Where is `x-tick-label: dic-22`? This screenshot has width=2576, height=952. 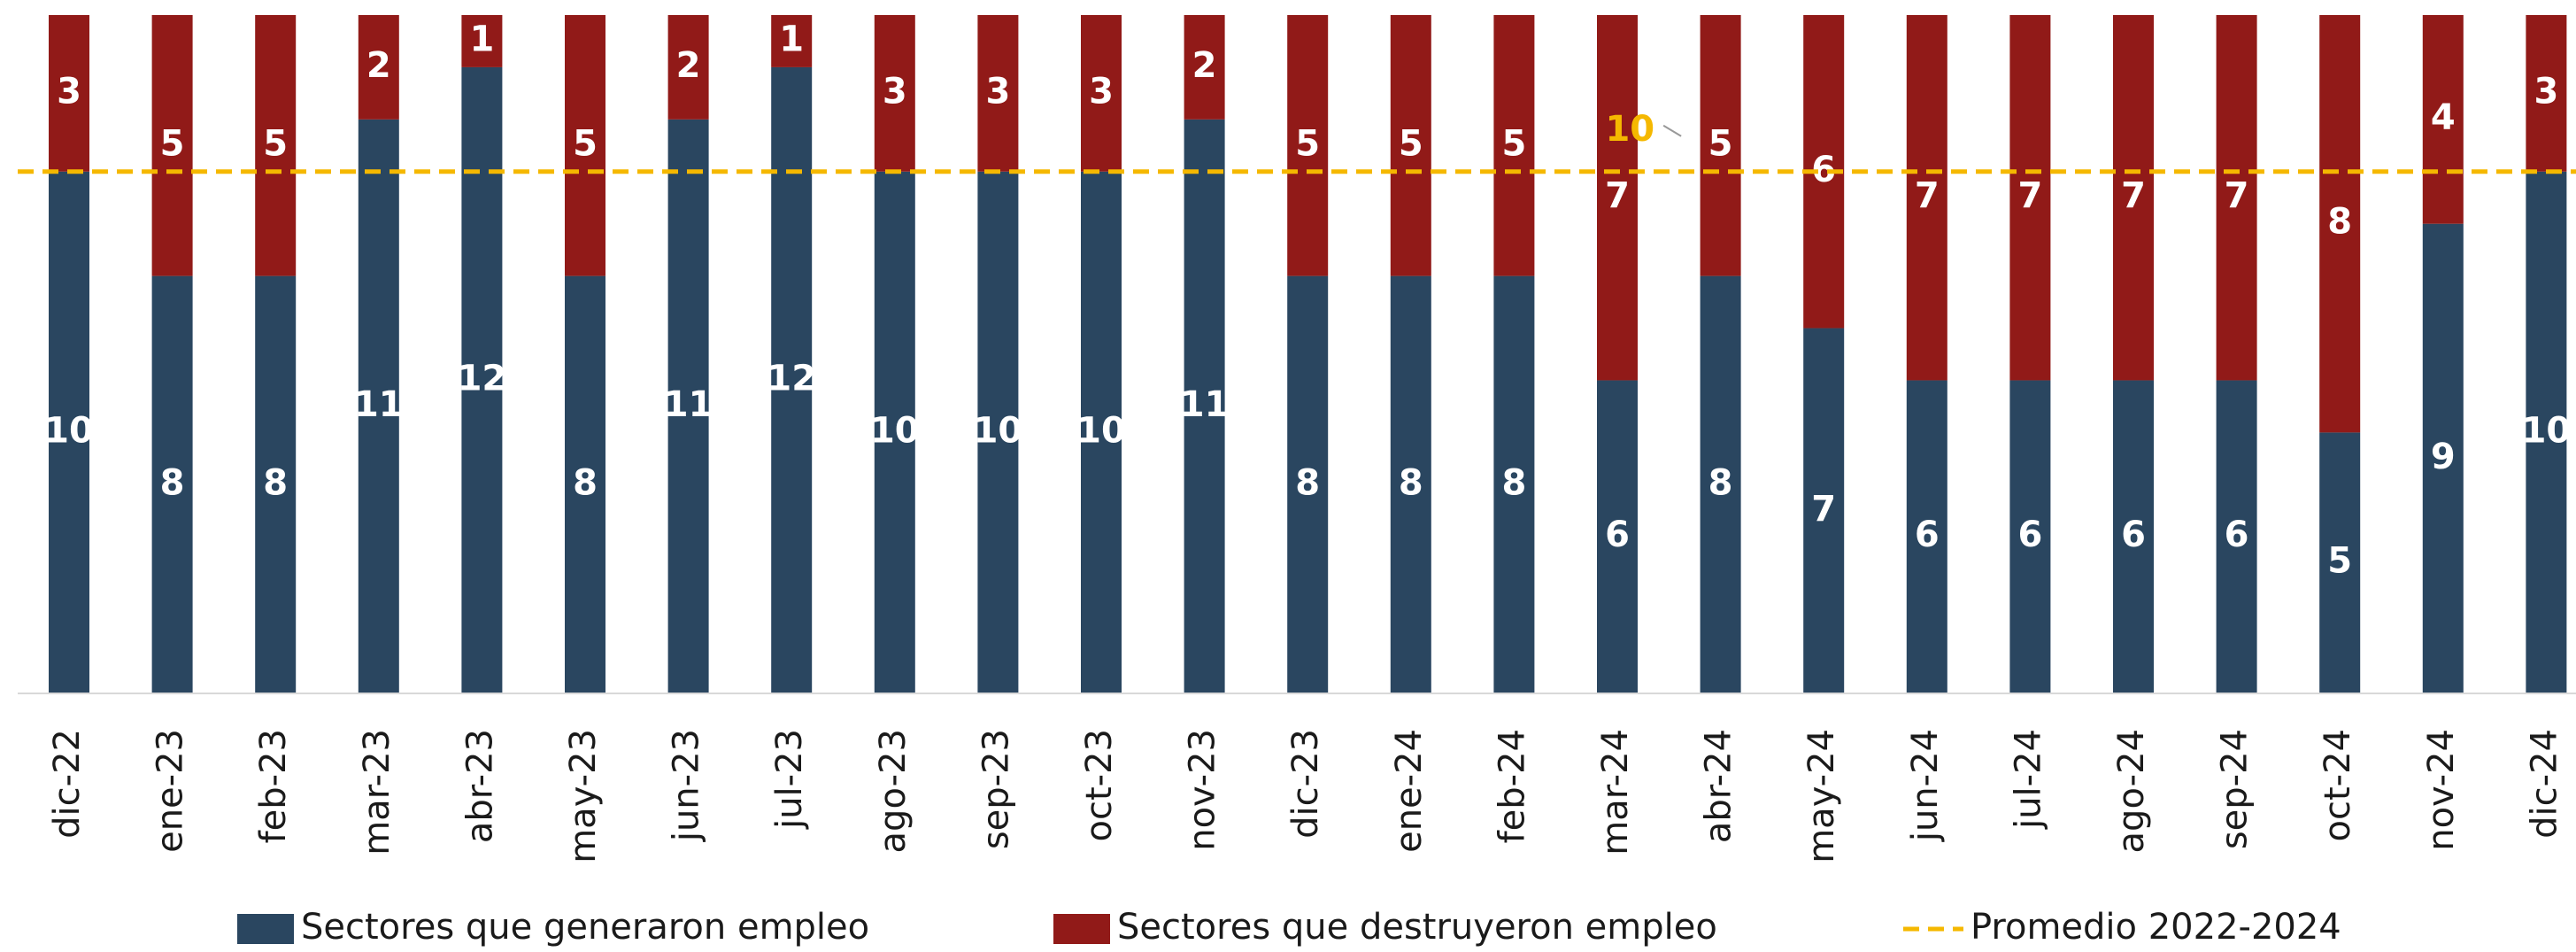
x-tick-label: dic-22 is located at coordinates (67, 784).